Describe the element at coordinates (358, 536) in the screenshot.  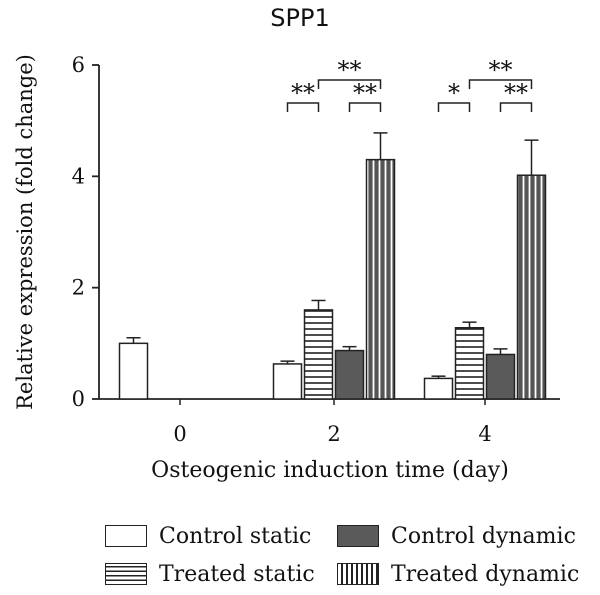
I see `legend-swatch-control-dynamic` at that location.